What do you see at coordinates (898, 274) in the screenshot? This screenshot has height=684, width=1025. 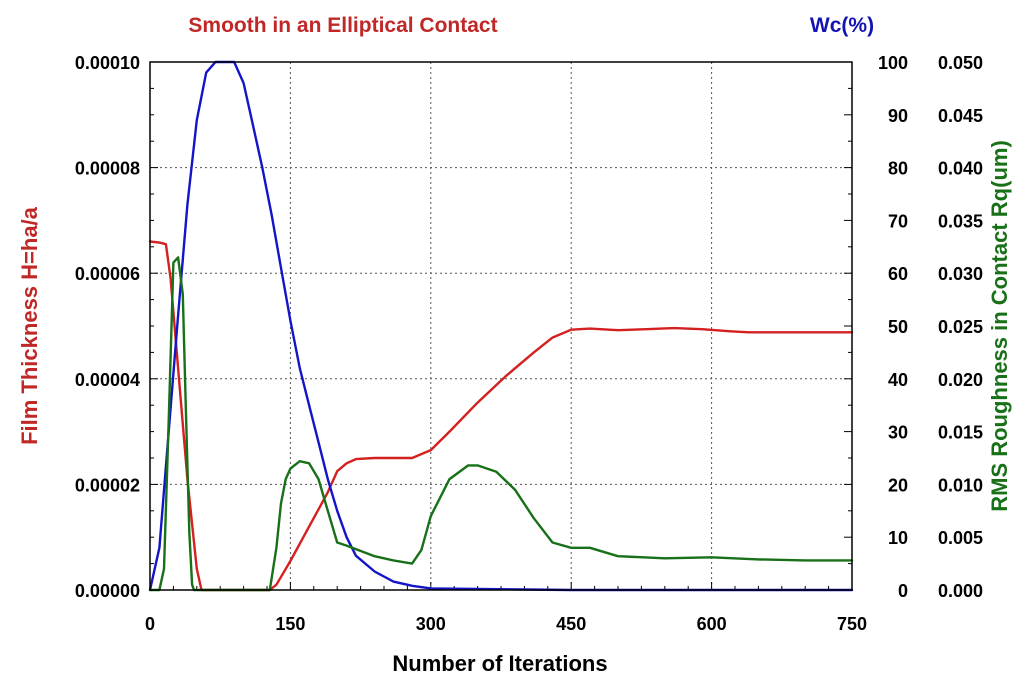 I see `wc-tick-label: 60` at bounding box center [898, 274].